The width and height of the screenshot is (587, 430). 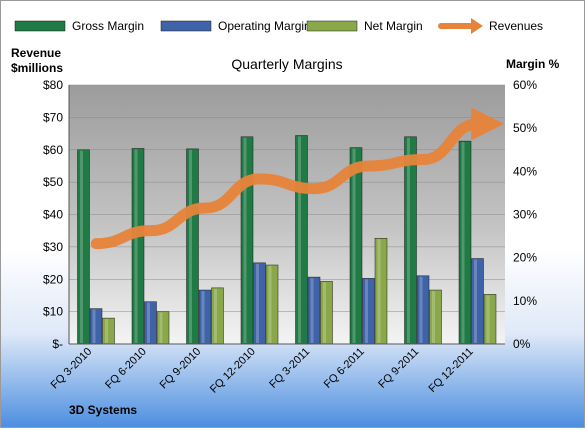 What do you see at coordinates (525, 171) in the screenshot?
I see `right-tick-label: 40%` at bounding box center [525, 171].